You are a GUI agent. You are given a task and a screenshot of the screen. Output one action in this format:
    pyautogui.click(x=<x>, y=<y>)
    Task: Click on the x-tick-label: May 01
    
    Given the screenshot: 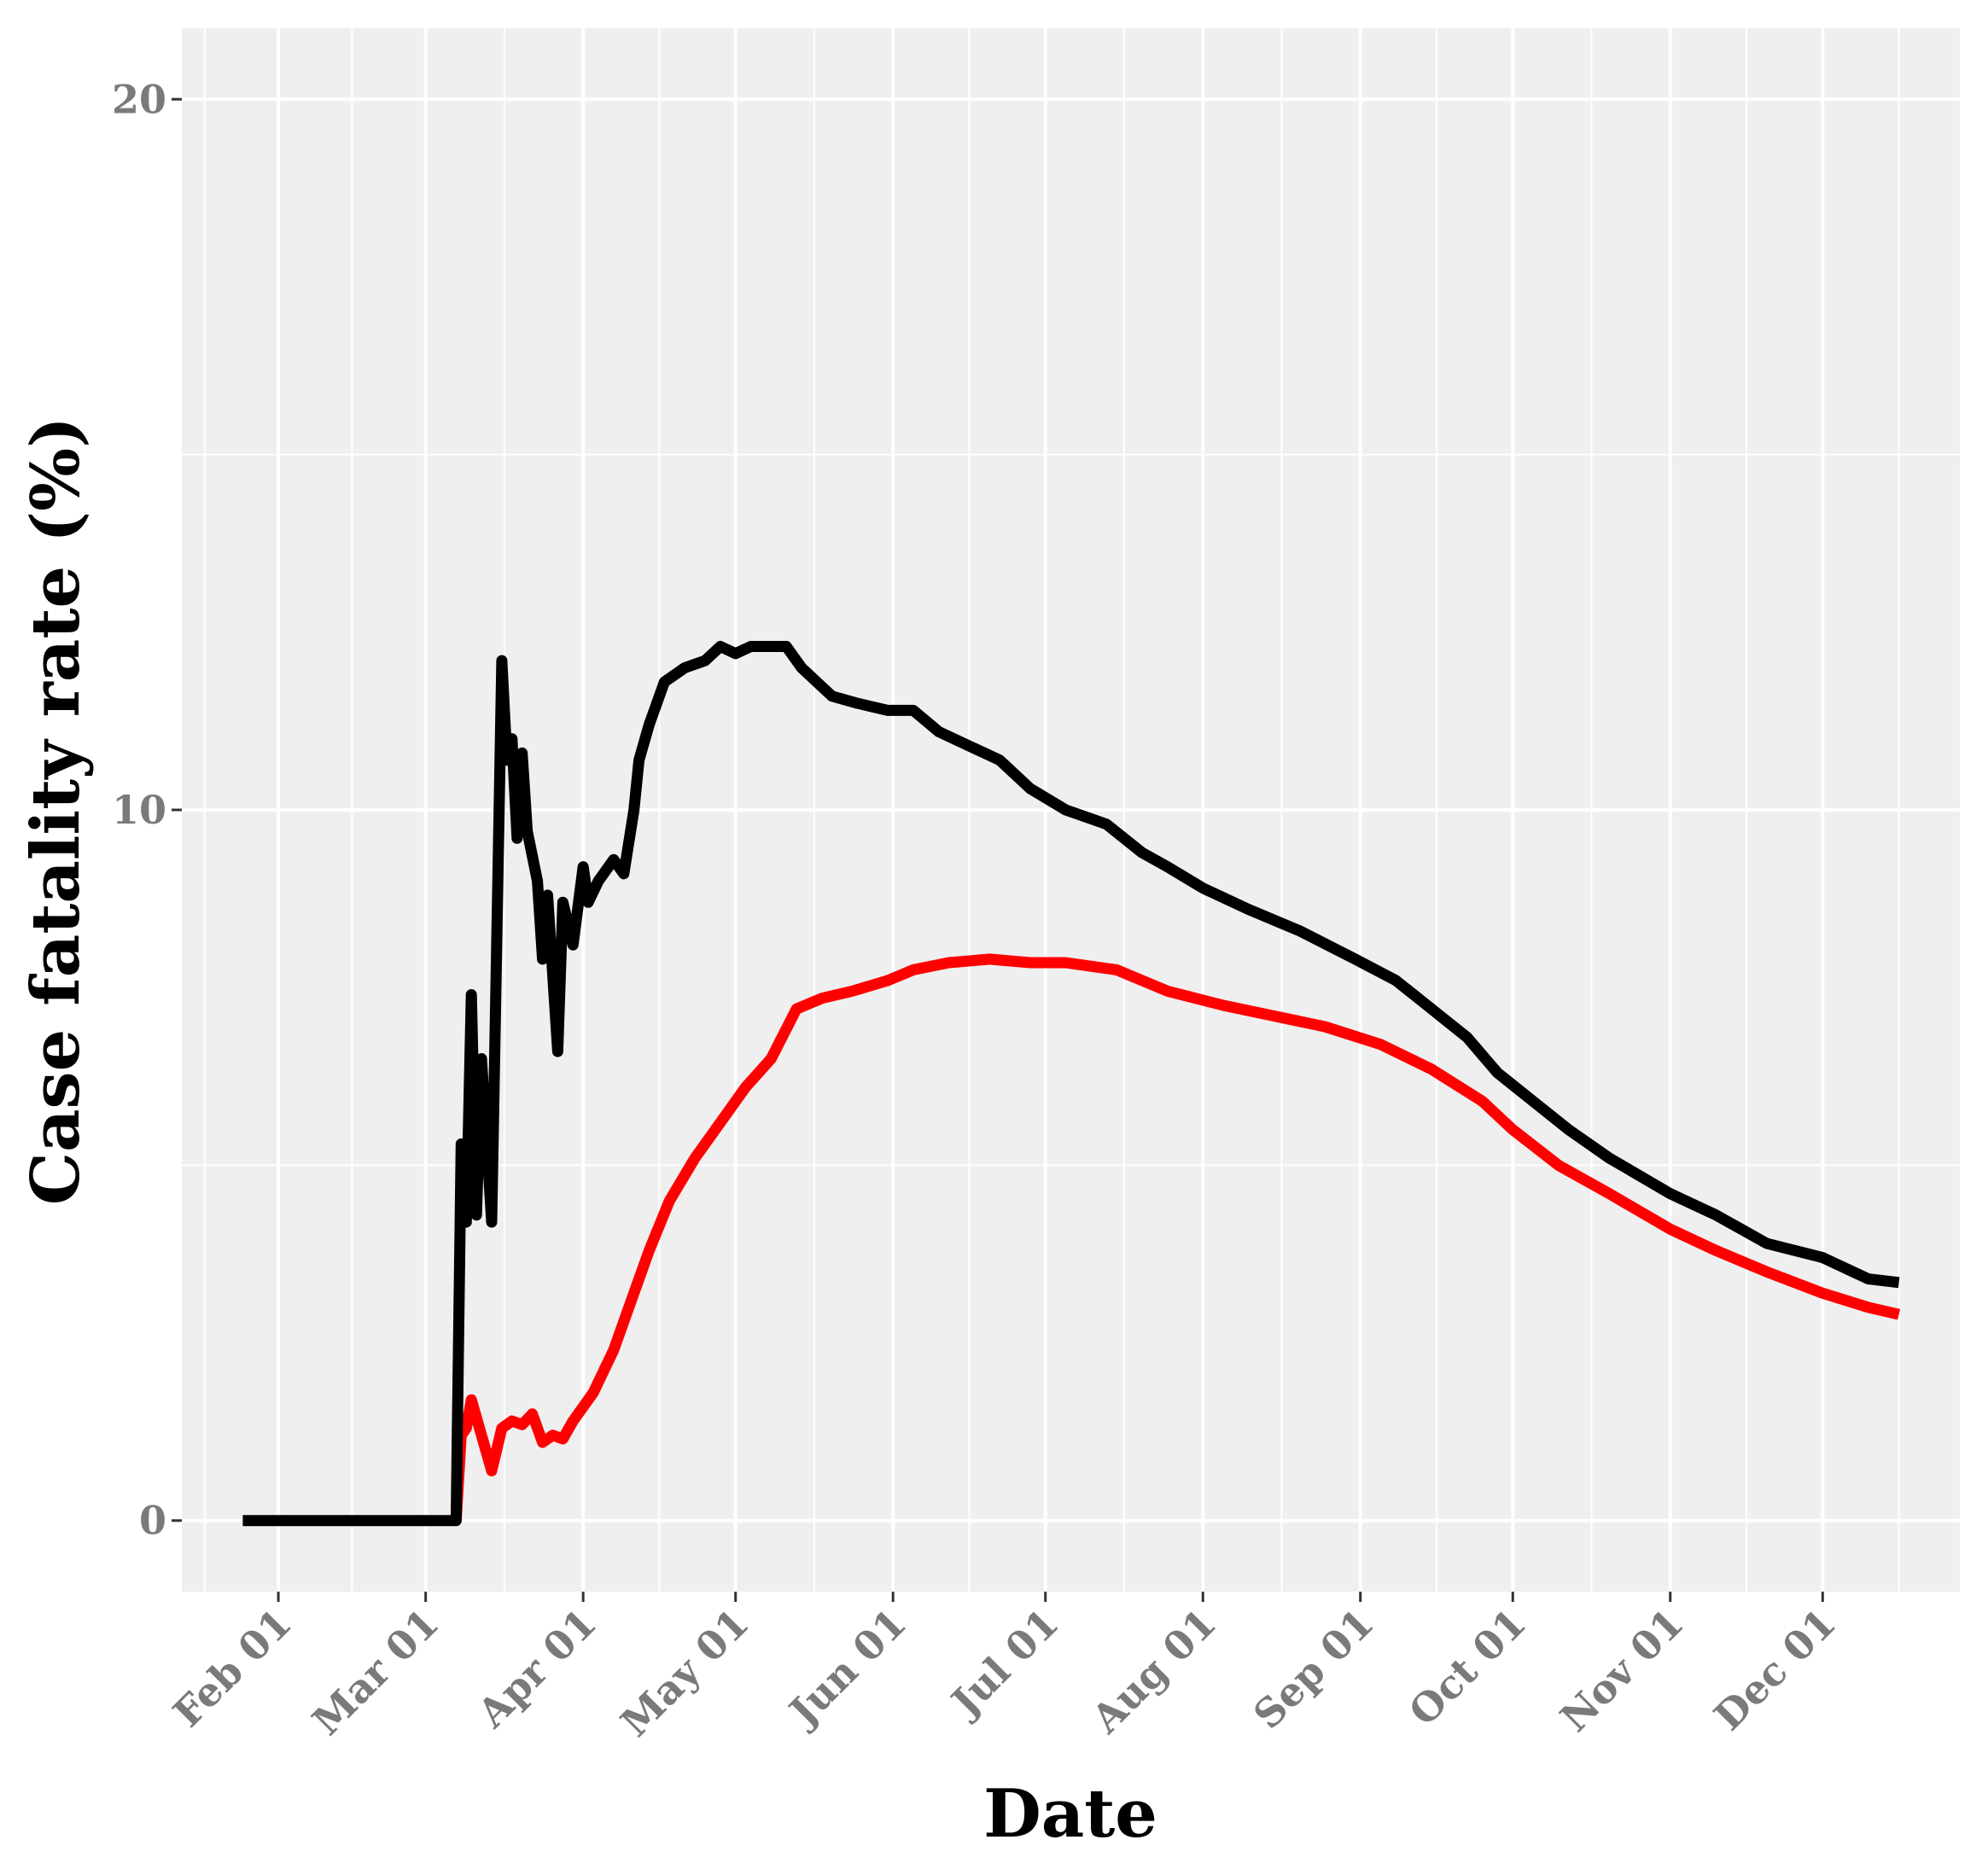 What is the action you would take?
    pyautogui.click(x=685, y=1673)
    